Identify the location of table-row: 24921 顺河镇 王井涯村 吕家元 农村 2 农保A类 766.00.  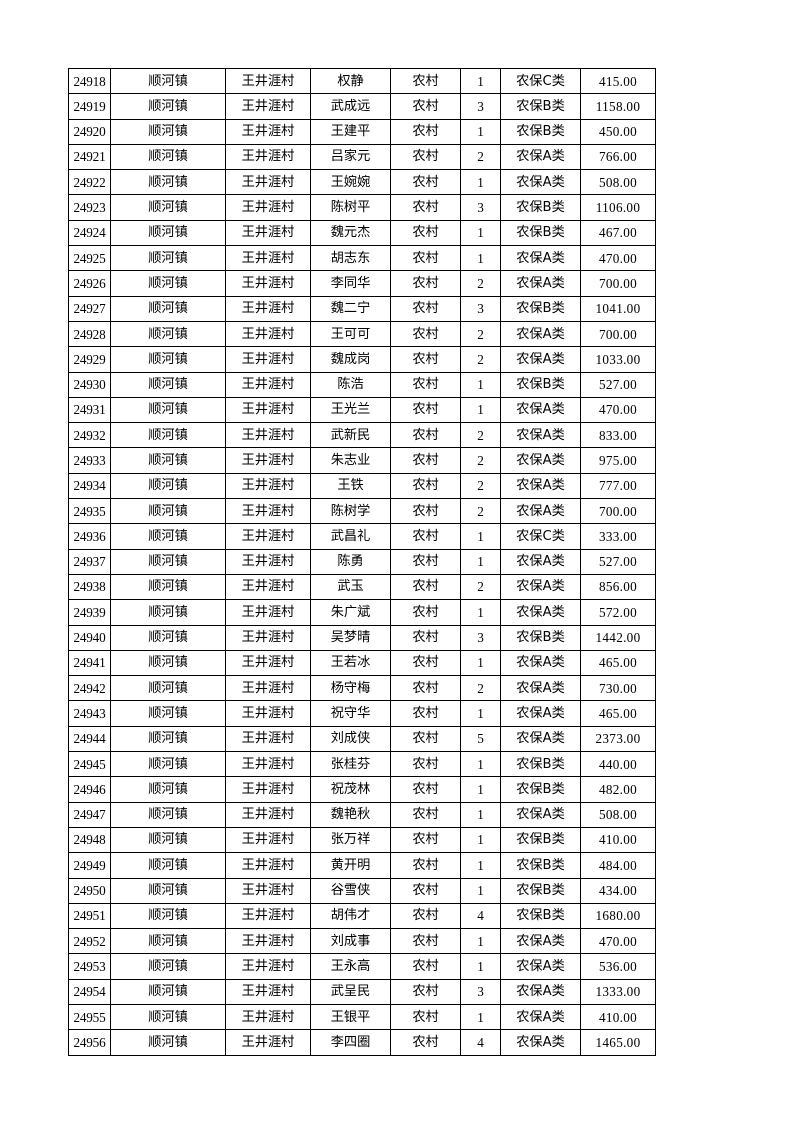
(362, 157).